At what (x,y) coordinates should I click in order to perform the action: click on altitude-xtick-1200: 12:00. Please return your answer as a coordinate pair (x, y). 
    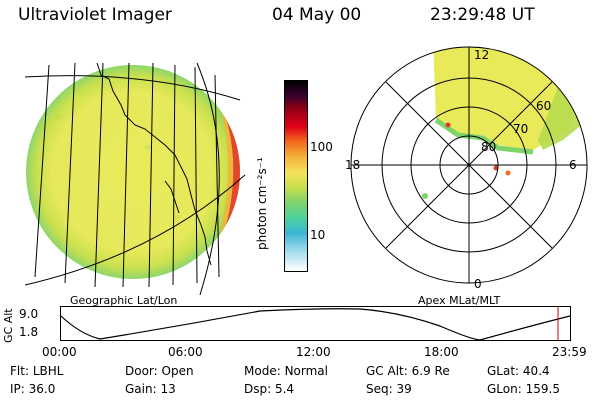
    Looking at the image, I should click on (313, 352).